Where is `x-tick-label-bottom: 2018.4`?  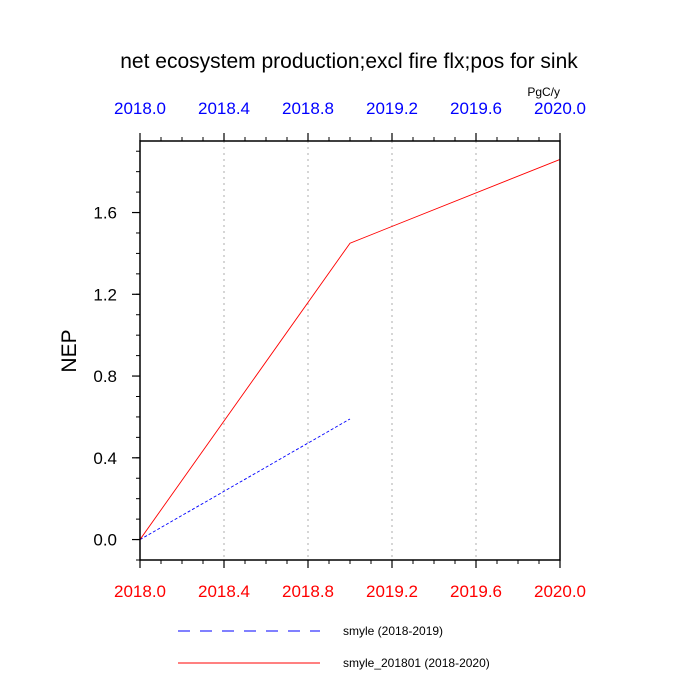
x-tick-label-bottom: 2018.4 is located at coordinates (224, 591).